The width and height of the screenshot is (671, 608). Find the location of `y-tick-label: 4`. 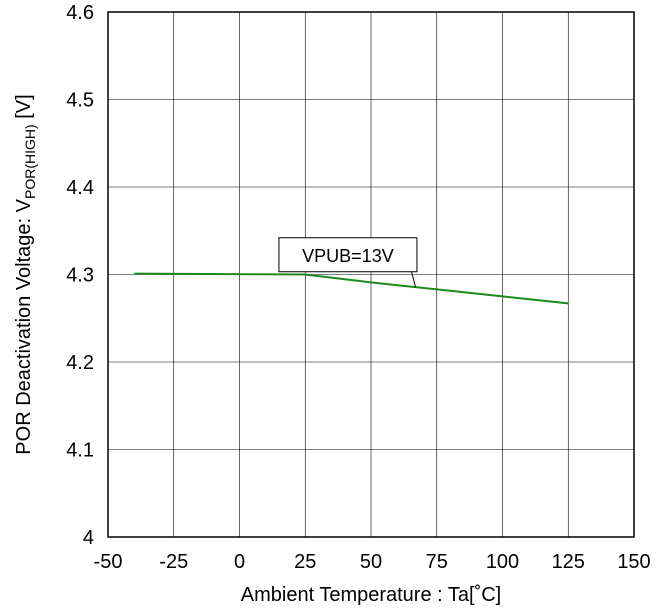

y-tick-label: 4 is located at coordinates (88, 538).